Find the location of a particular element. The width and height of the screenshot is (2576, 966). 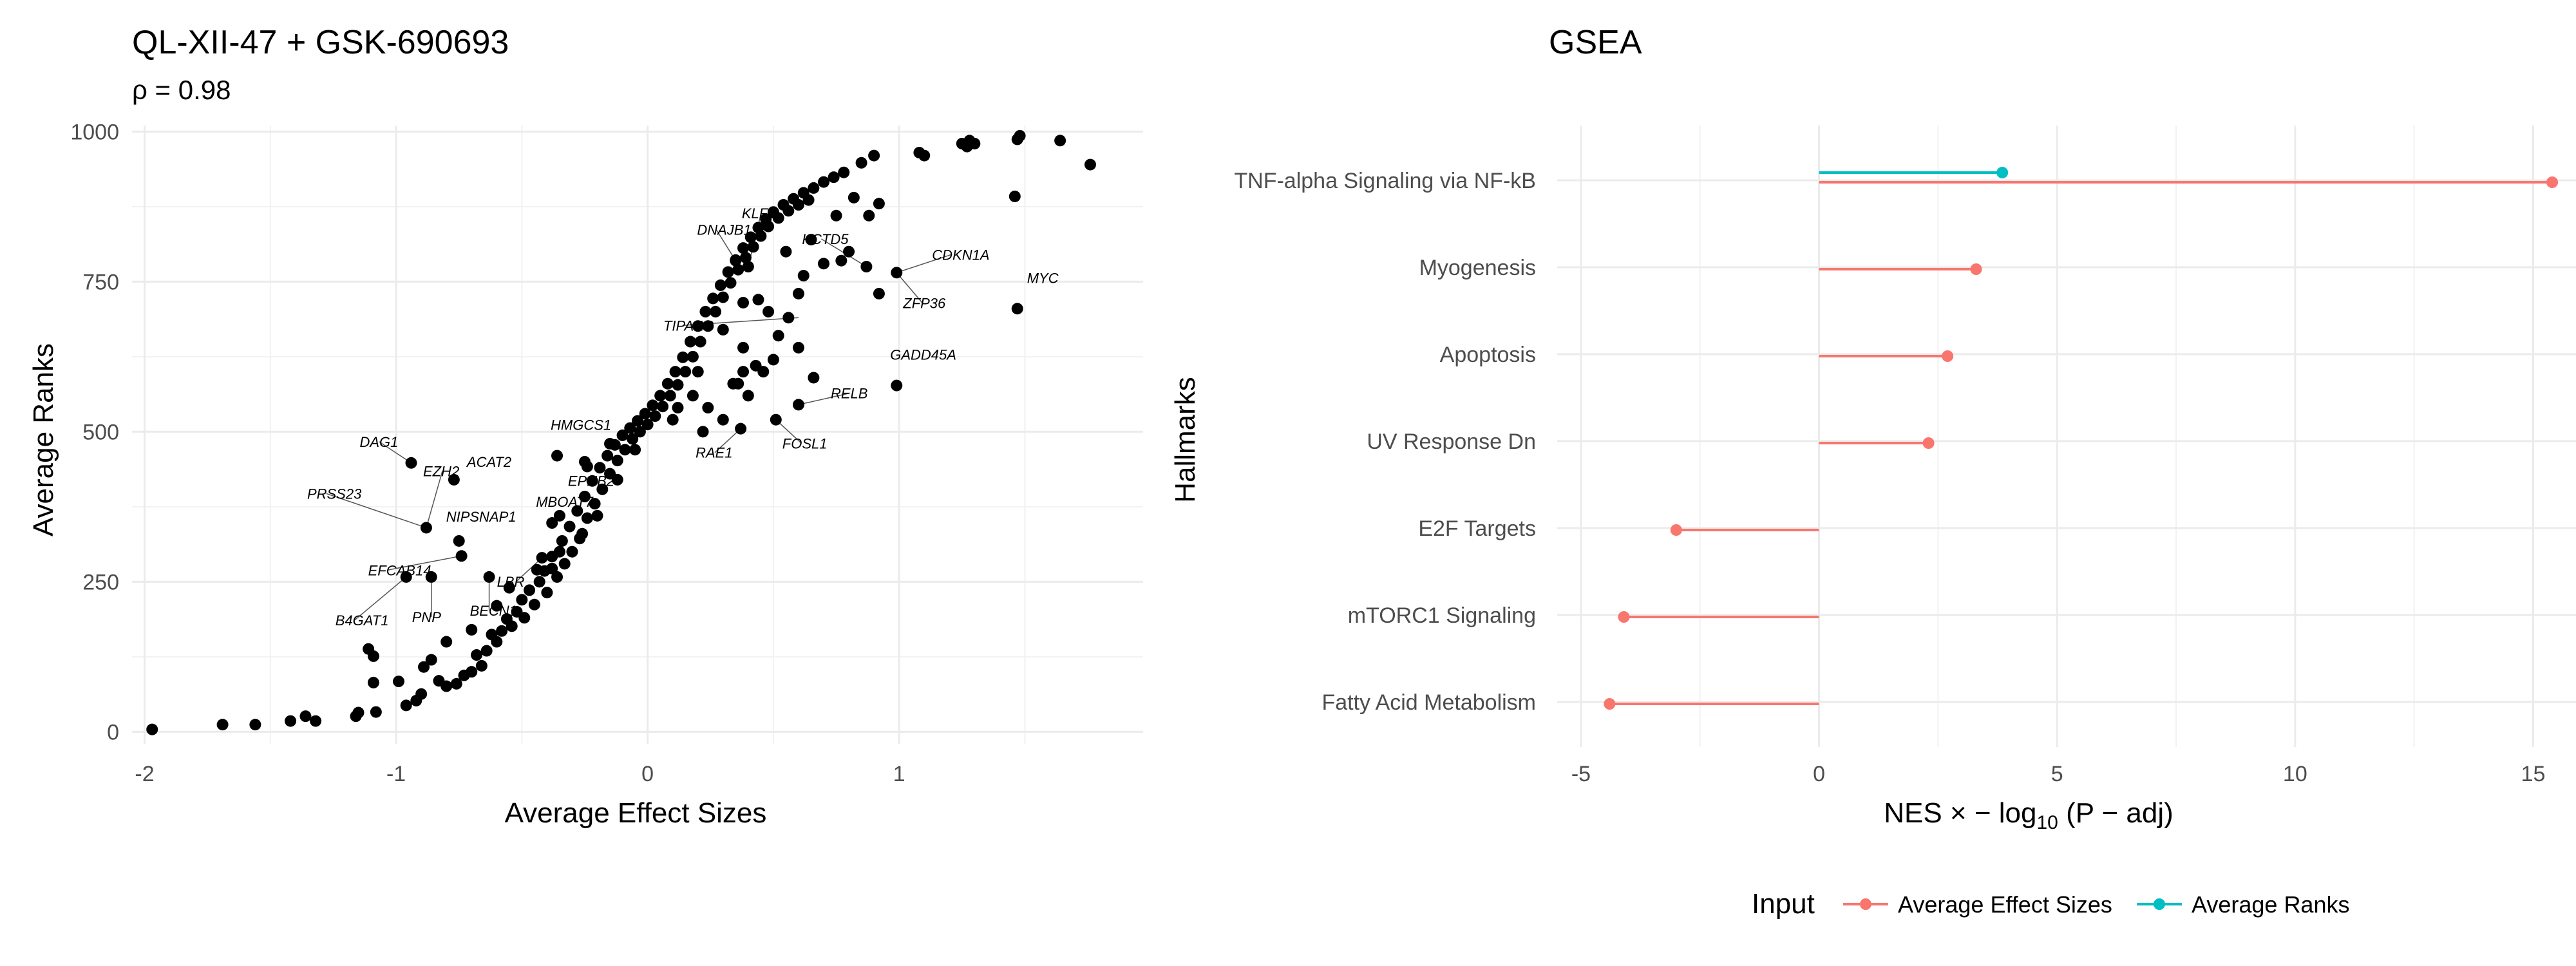

y-tick-label: 0 is located at coordinates (113, 732).